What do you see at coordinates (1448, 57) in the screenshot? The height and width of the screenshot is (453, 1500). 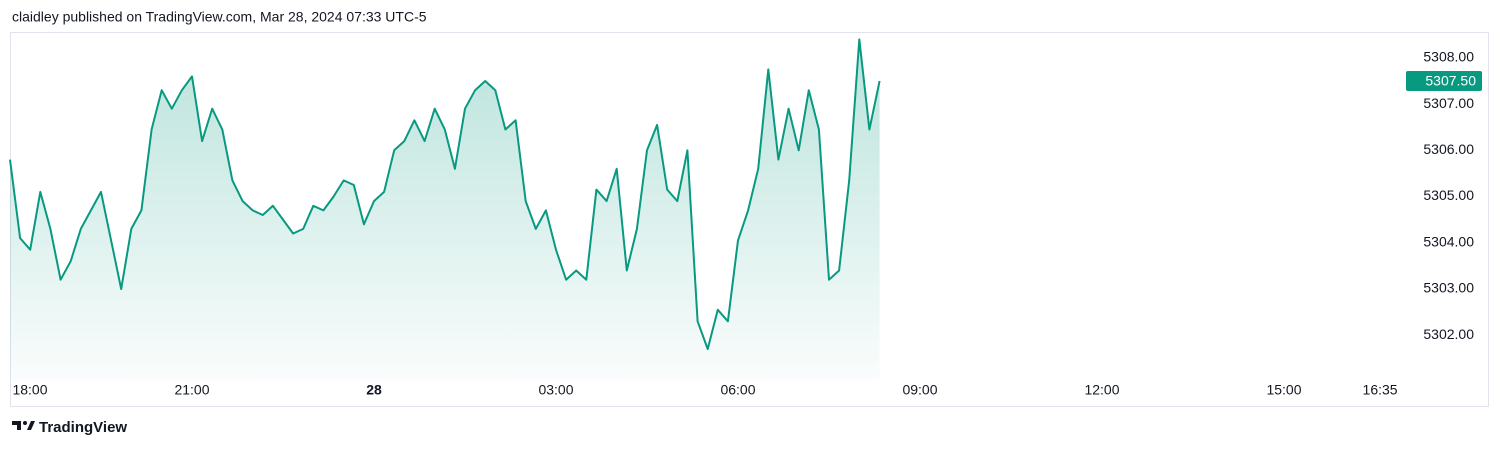 I see `y-tick-label: 5308.00` at bounding box center [1448, 57].